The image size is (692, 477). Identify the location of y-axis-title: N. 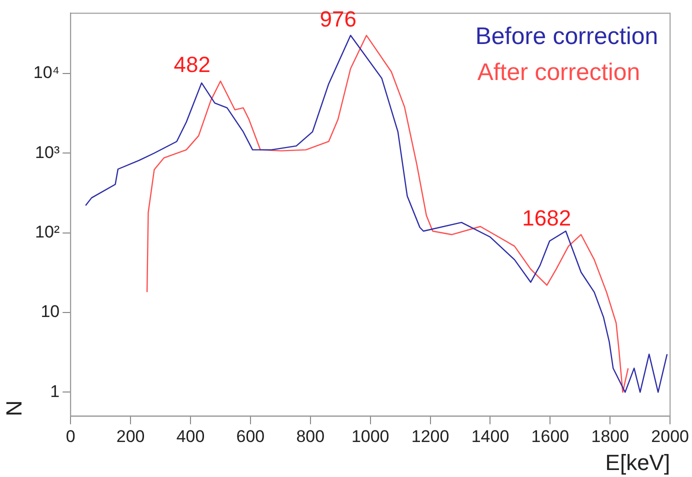
(13, 408).